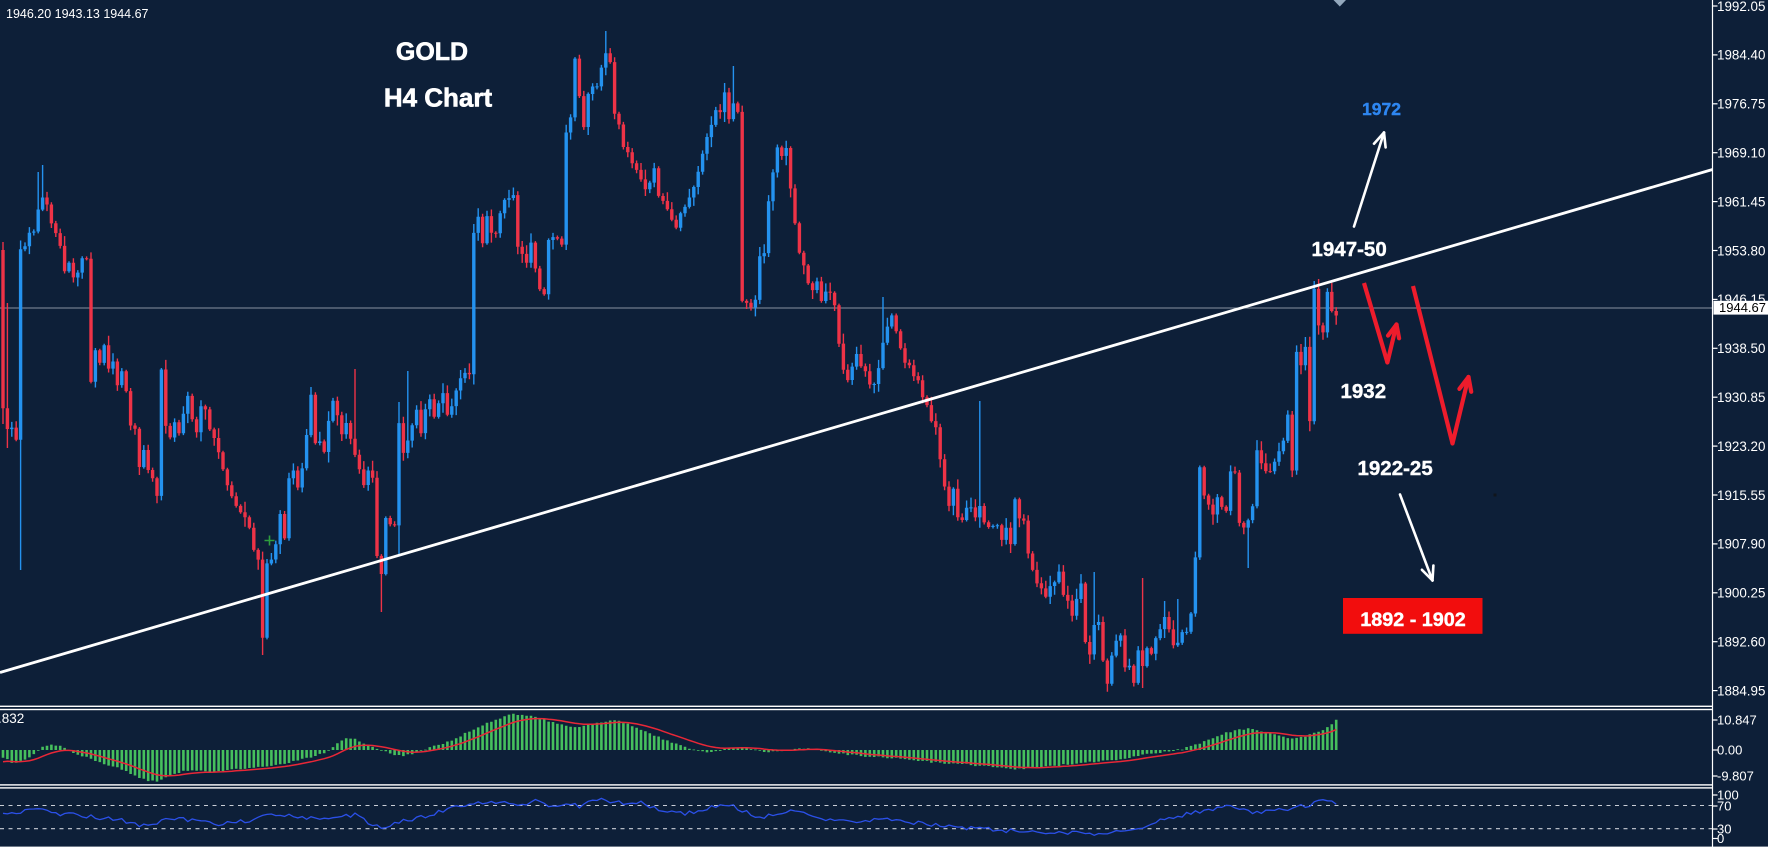  Describe the element at coordinates (1737, 720) in the screenshot. I see `svg-text: 10.847` at that location.